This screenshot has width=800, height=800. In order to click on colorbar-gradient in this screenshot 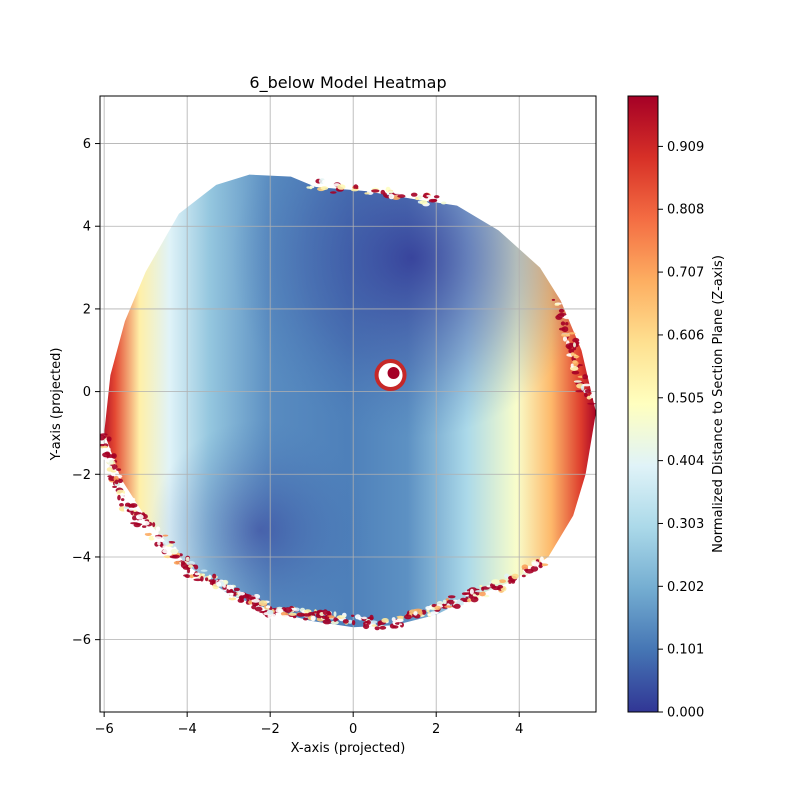, I will do `click(643, 404)`.